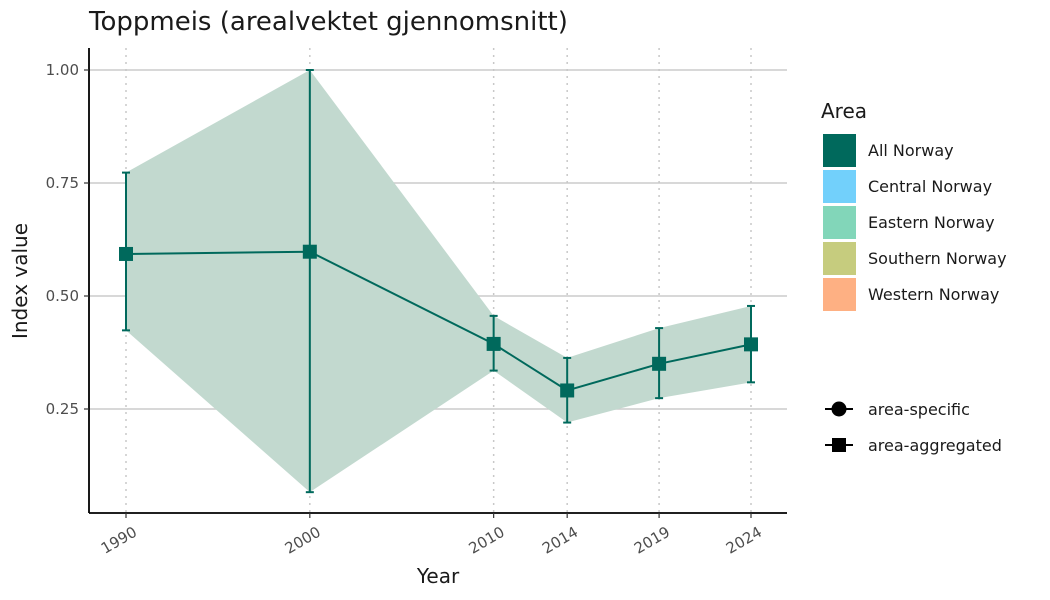  I want to click on legend-title: Area, so click(844, 111).